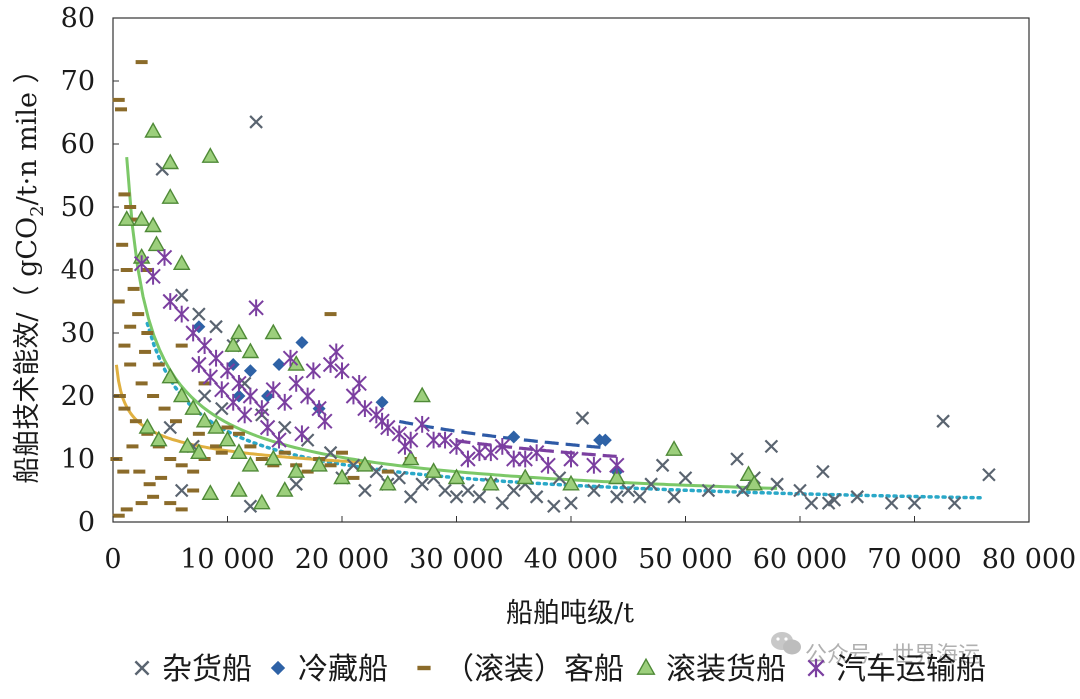  I want to click on legend-label: 滚装货船, so click(726, 669).